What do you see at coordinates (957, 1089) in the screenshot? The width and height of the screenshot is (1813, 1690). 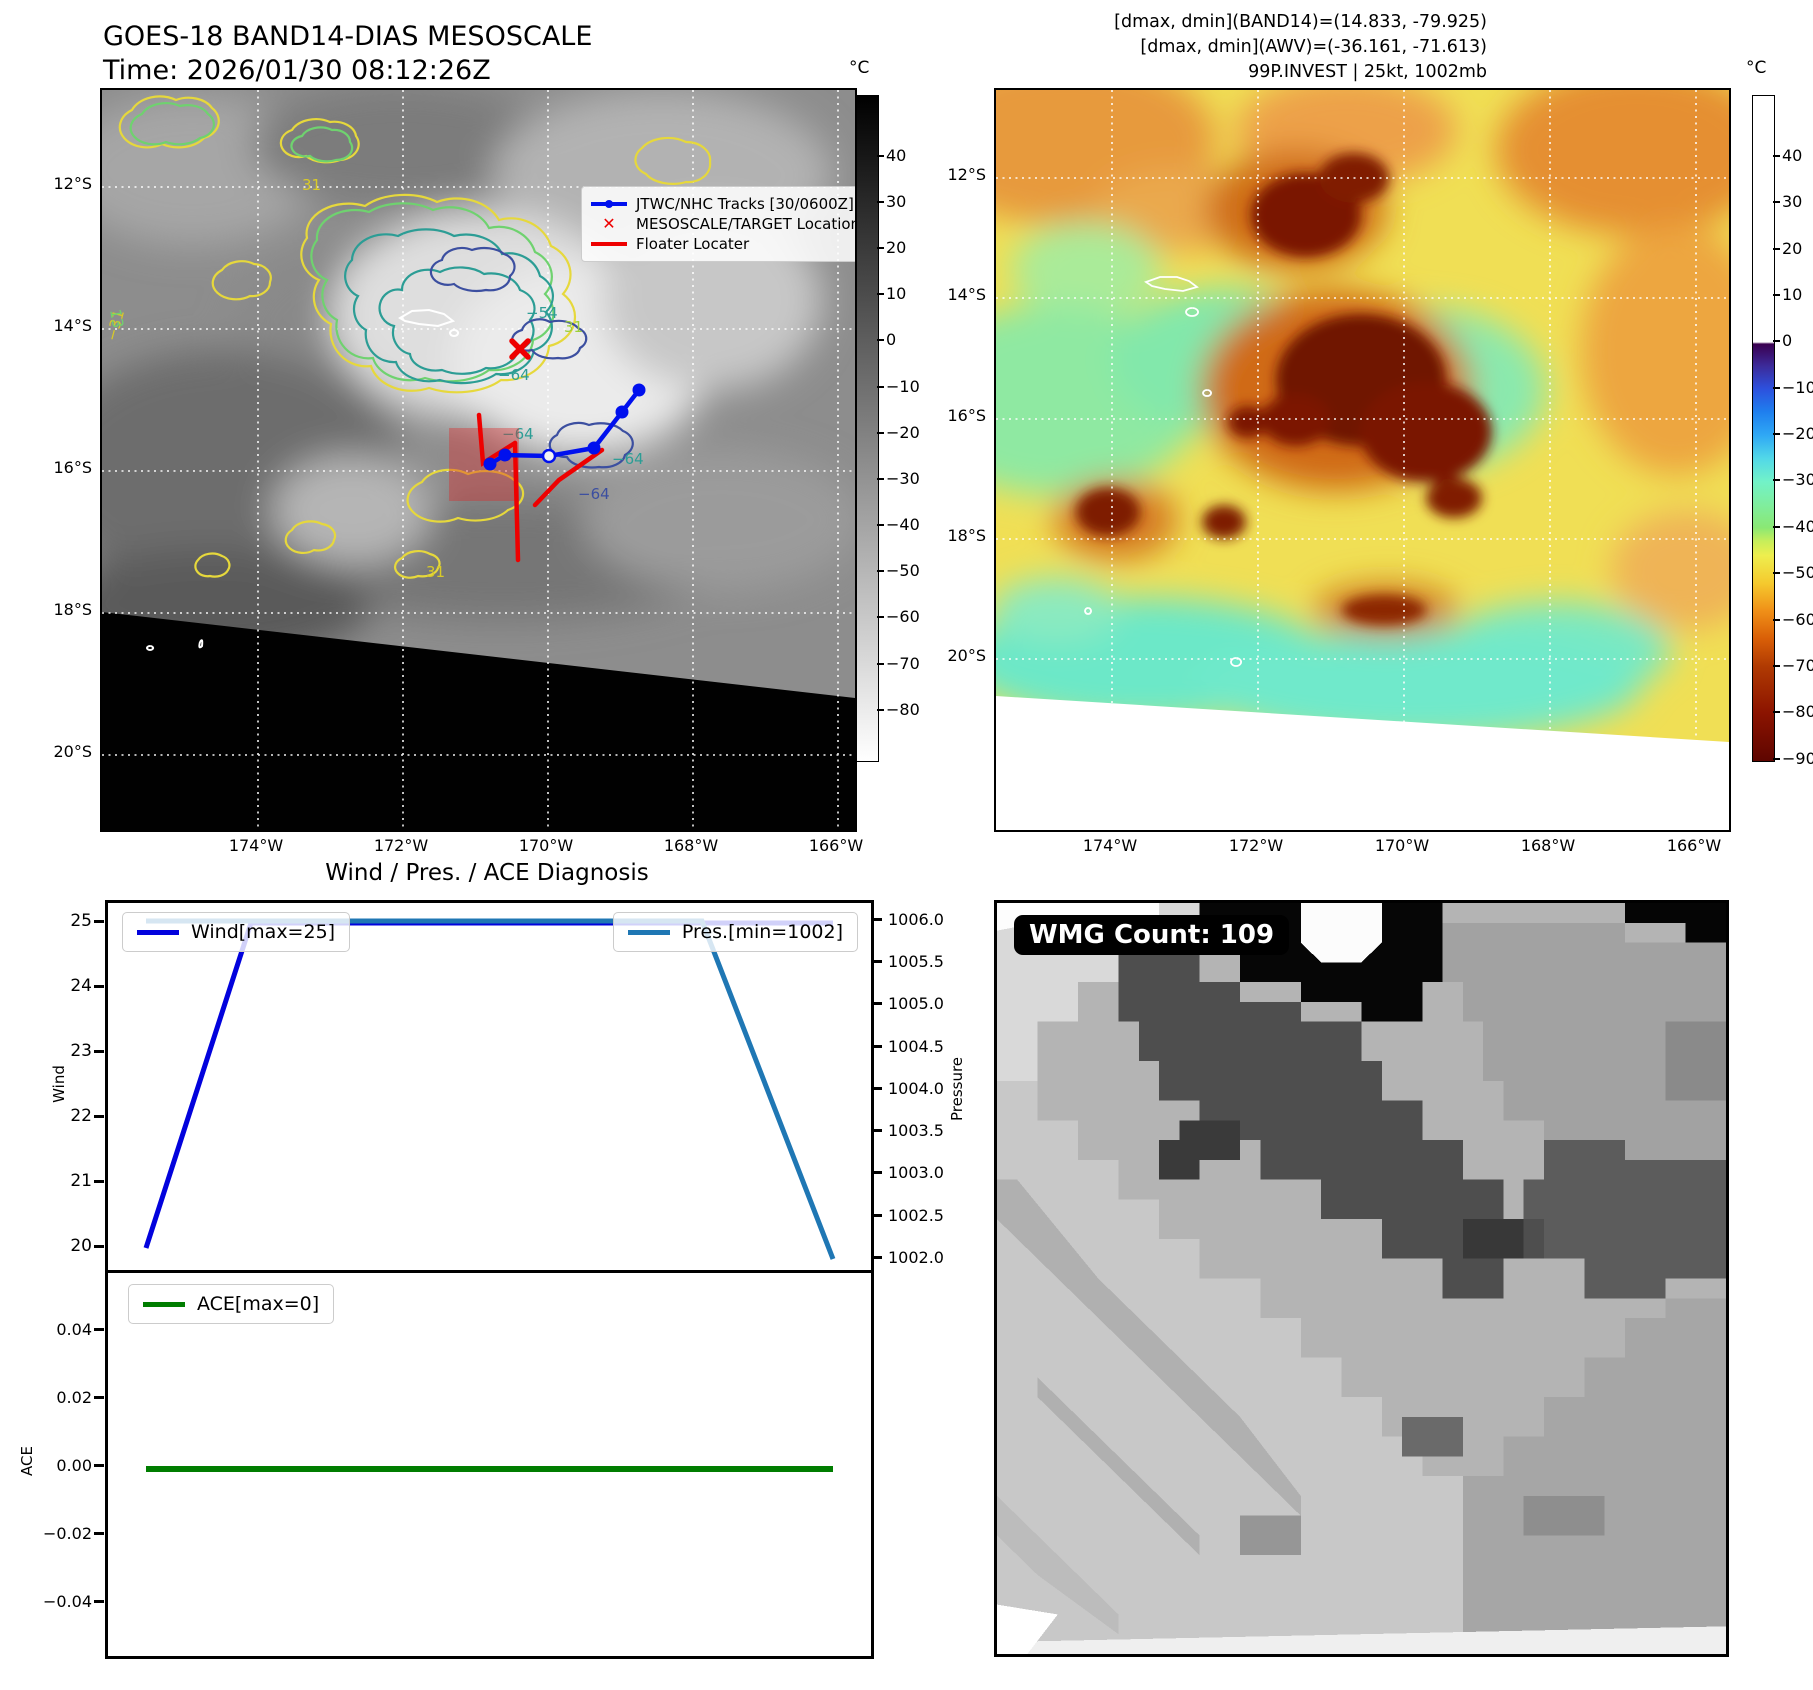 I see `pres-axis-label: Pressure` at bounding box center [957, 1089].